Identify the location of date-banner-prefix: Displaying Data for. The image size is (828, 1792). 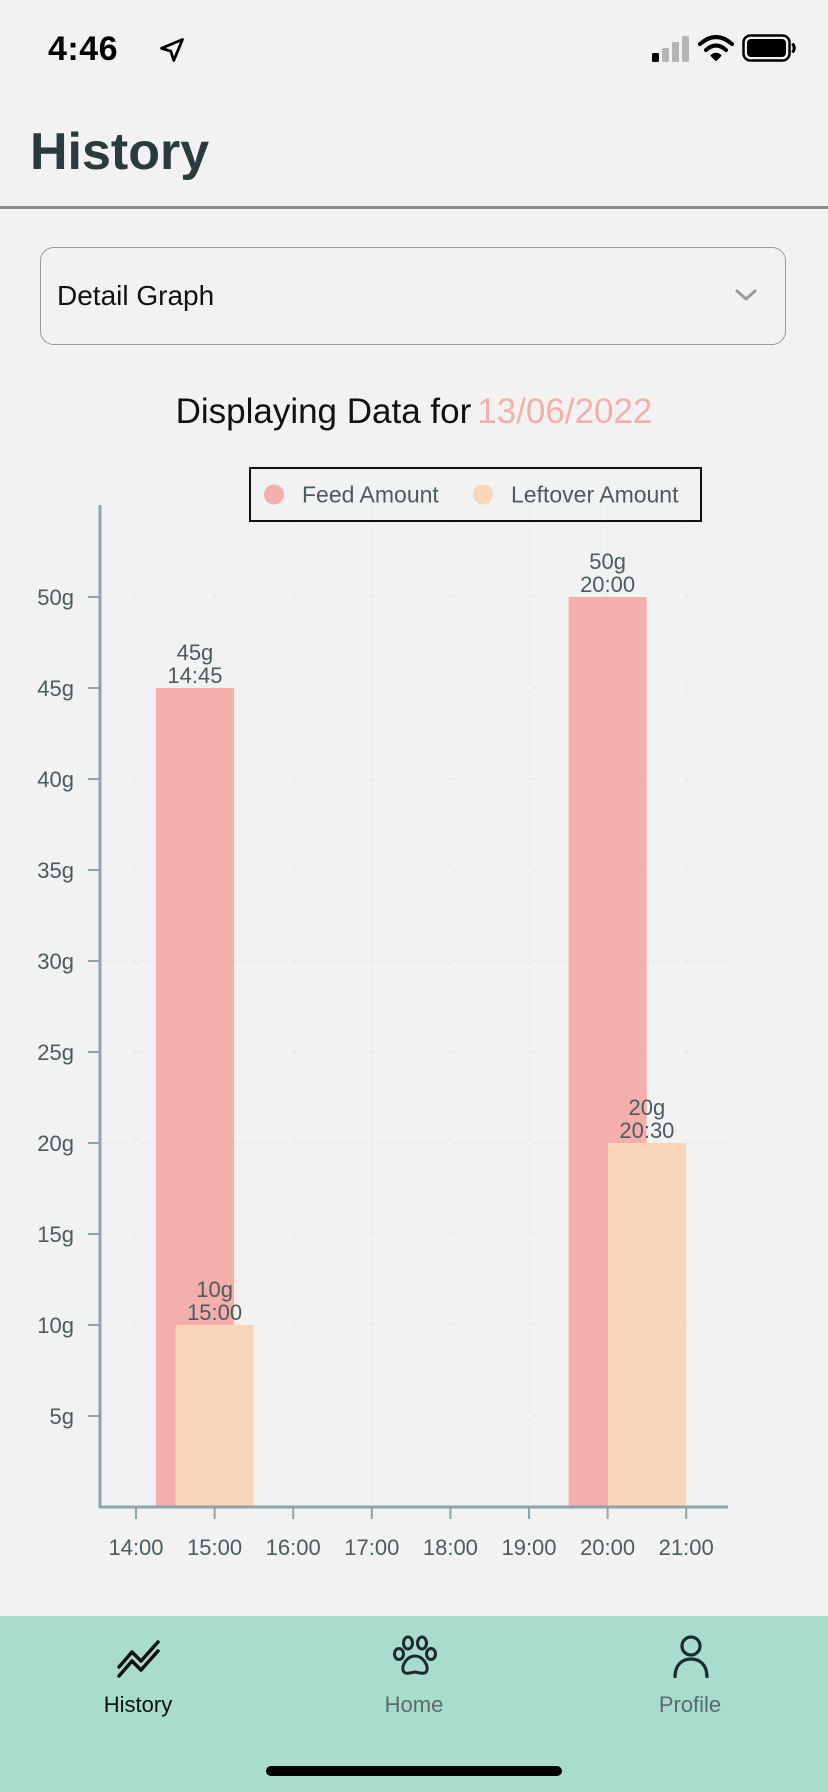
(323, 411).